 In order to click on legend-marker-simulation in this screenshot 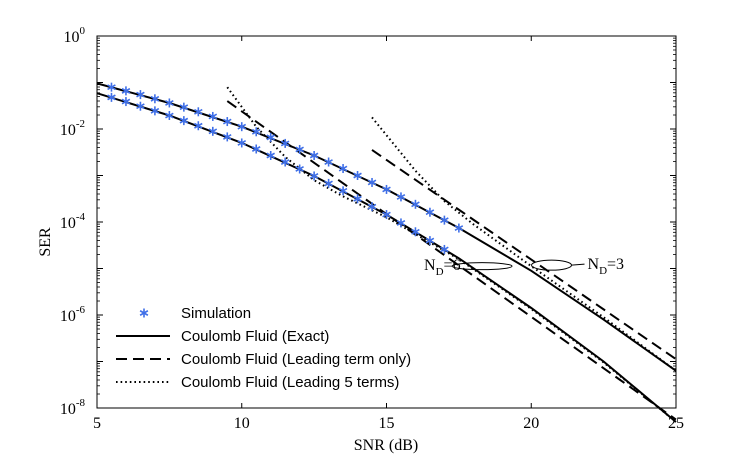, I will do `click(144, 313)`.